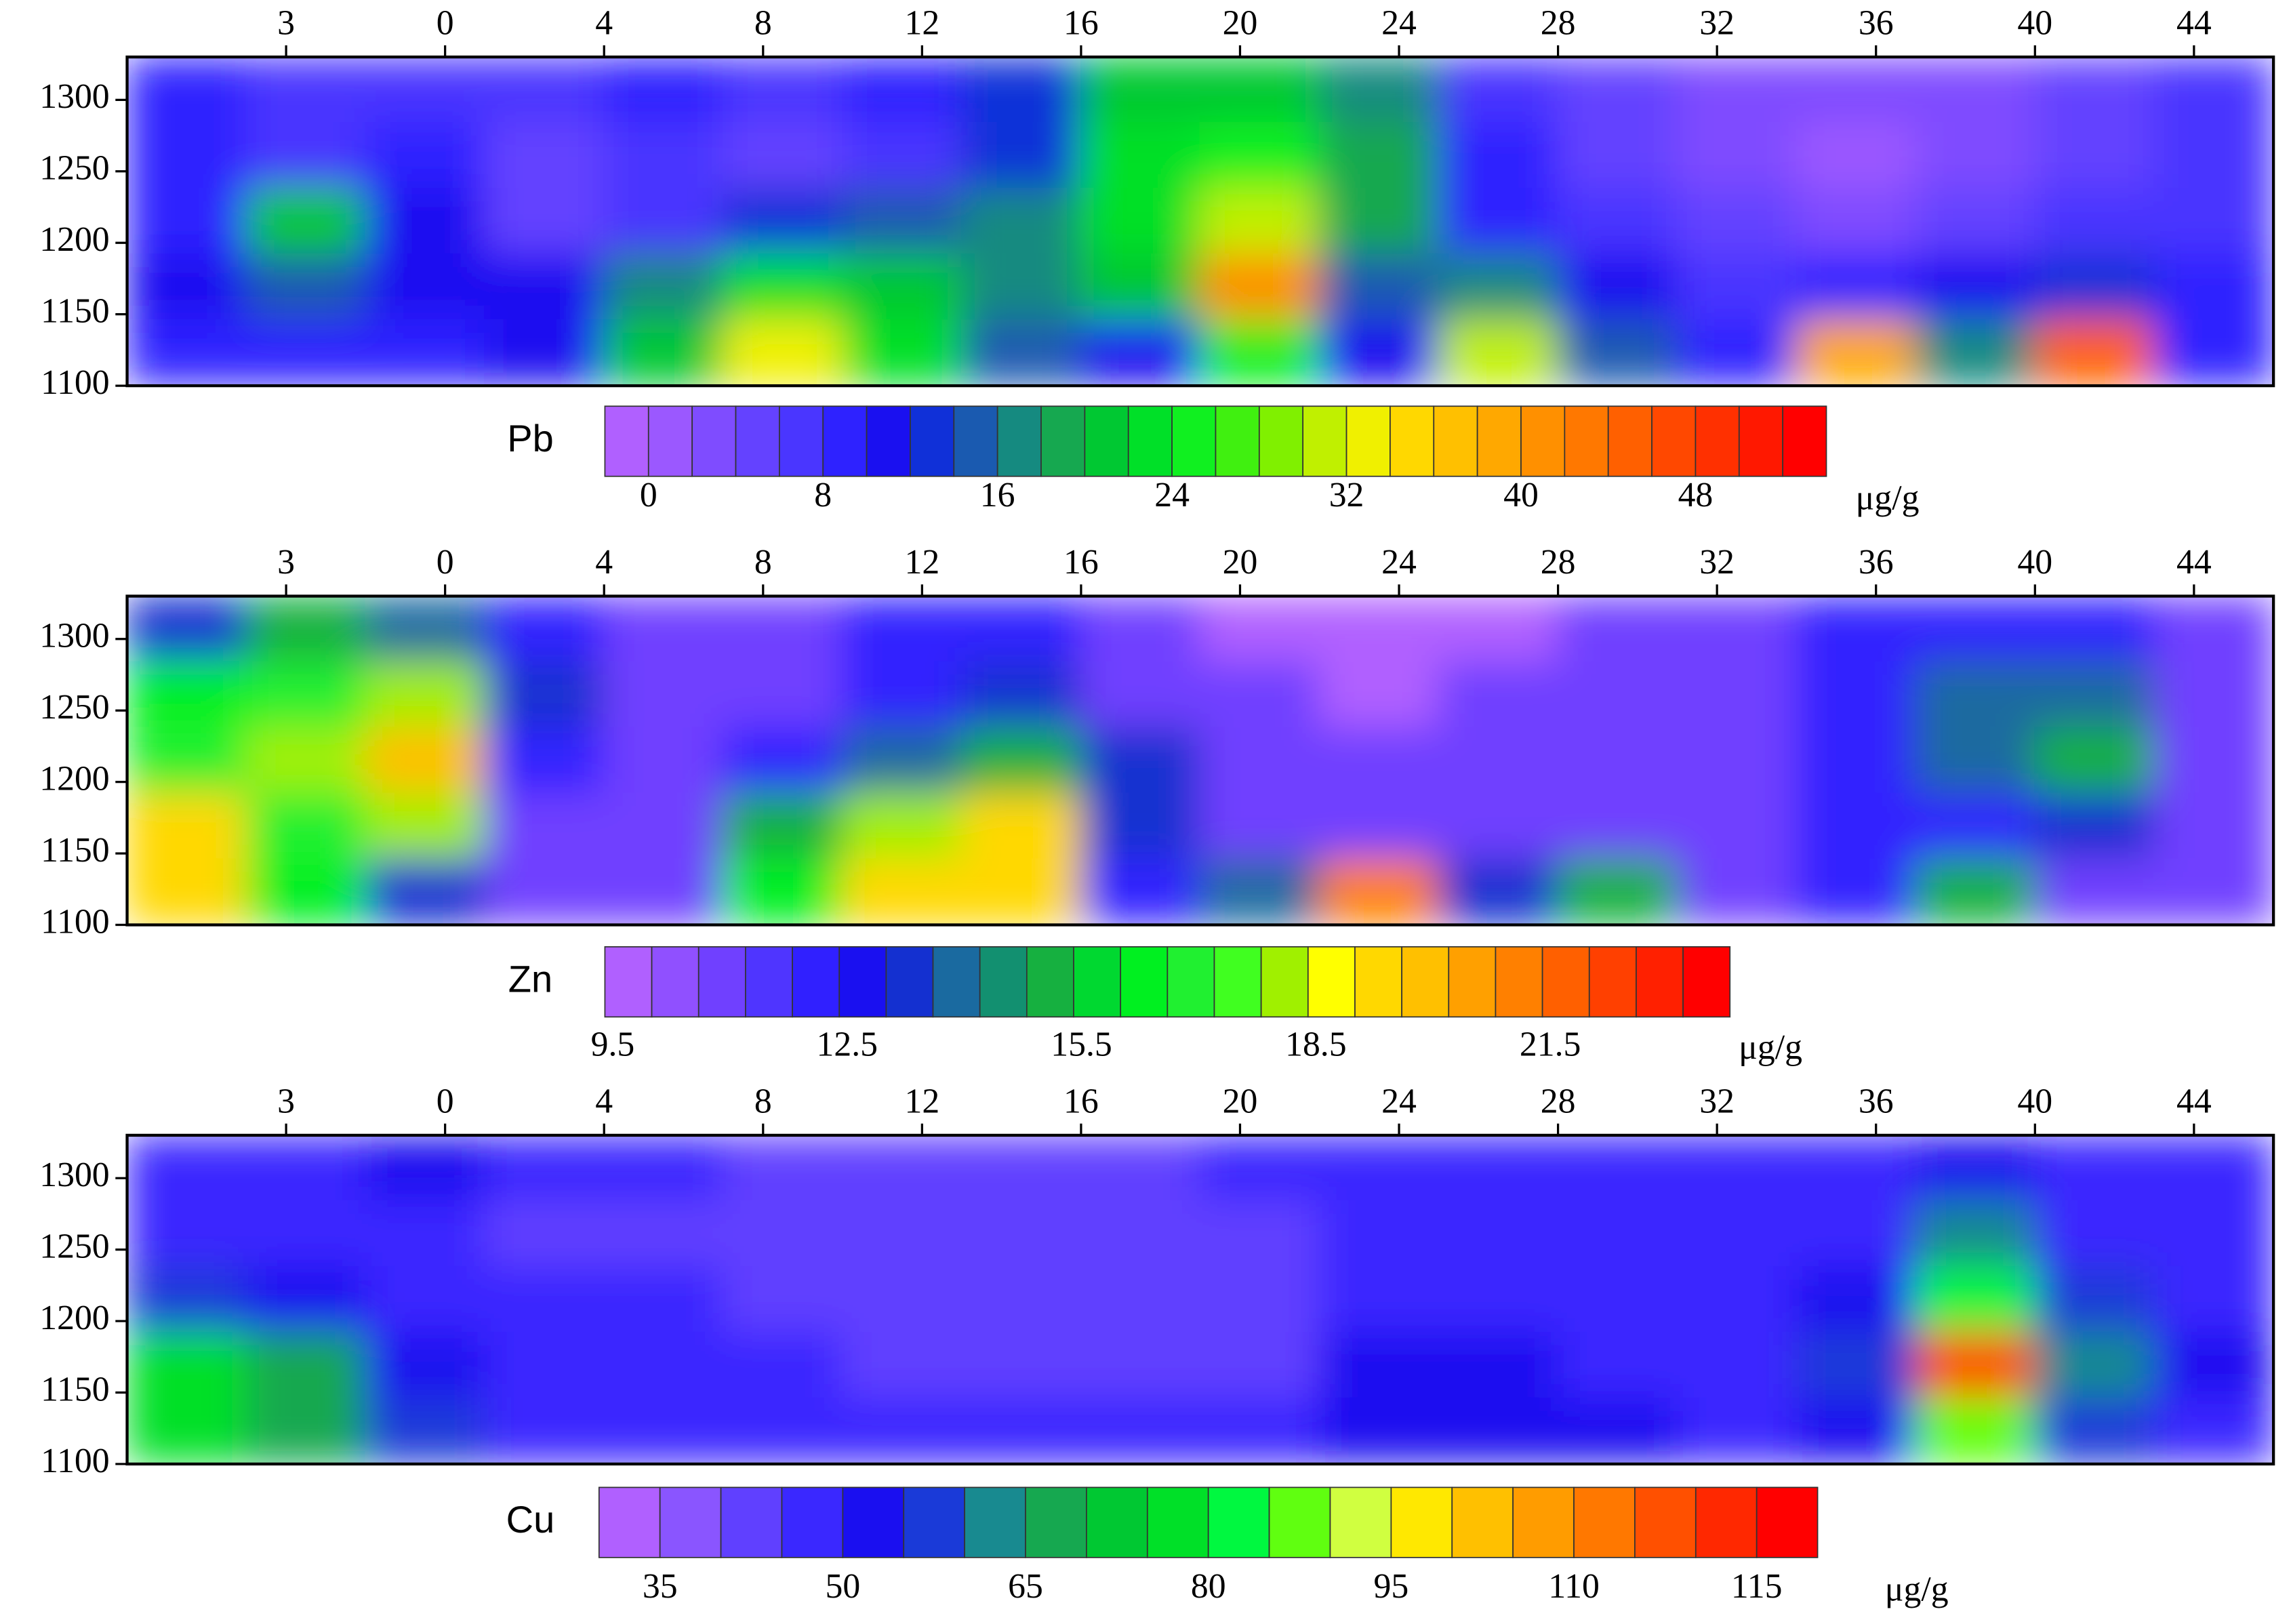 The image size is (2291, 1624). What do you see at coordinates (74, 168) in the screenshot?
I see `y-tick-label: 1250` at bounding box center [74, 168].